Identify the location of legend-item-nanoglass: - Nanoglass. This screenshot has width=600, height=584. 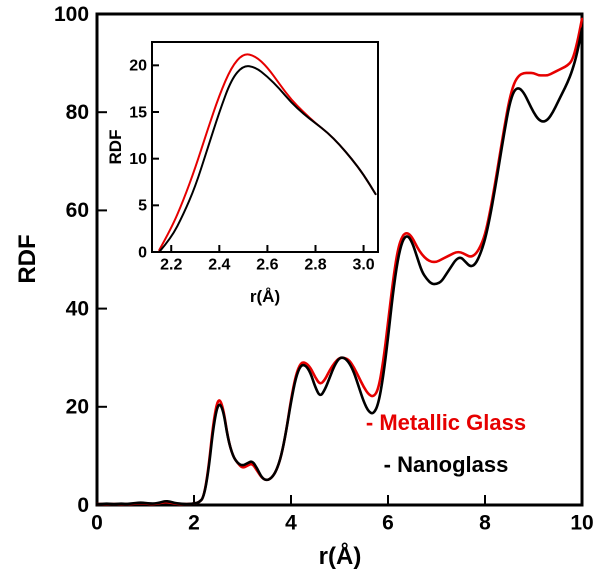
(446, 464).